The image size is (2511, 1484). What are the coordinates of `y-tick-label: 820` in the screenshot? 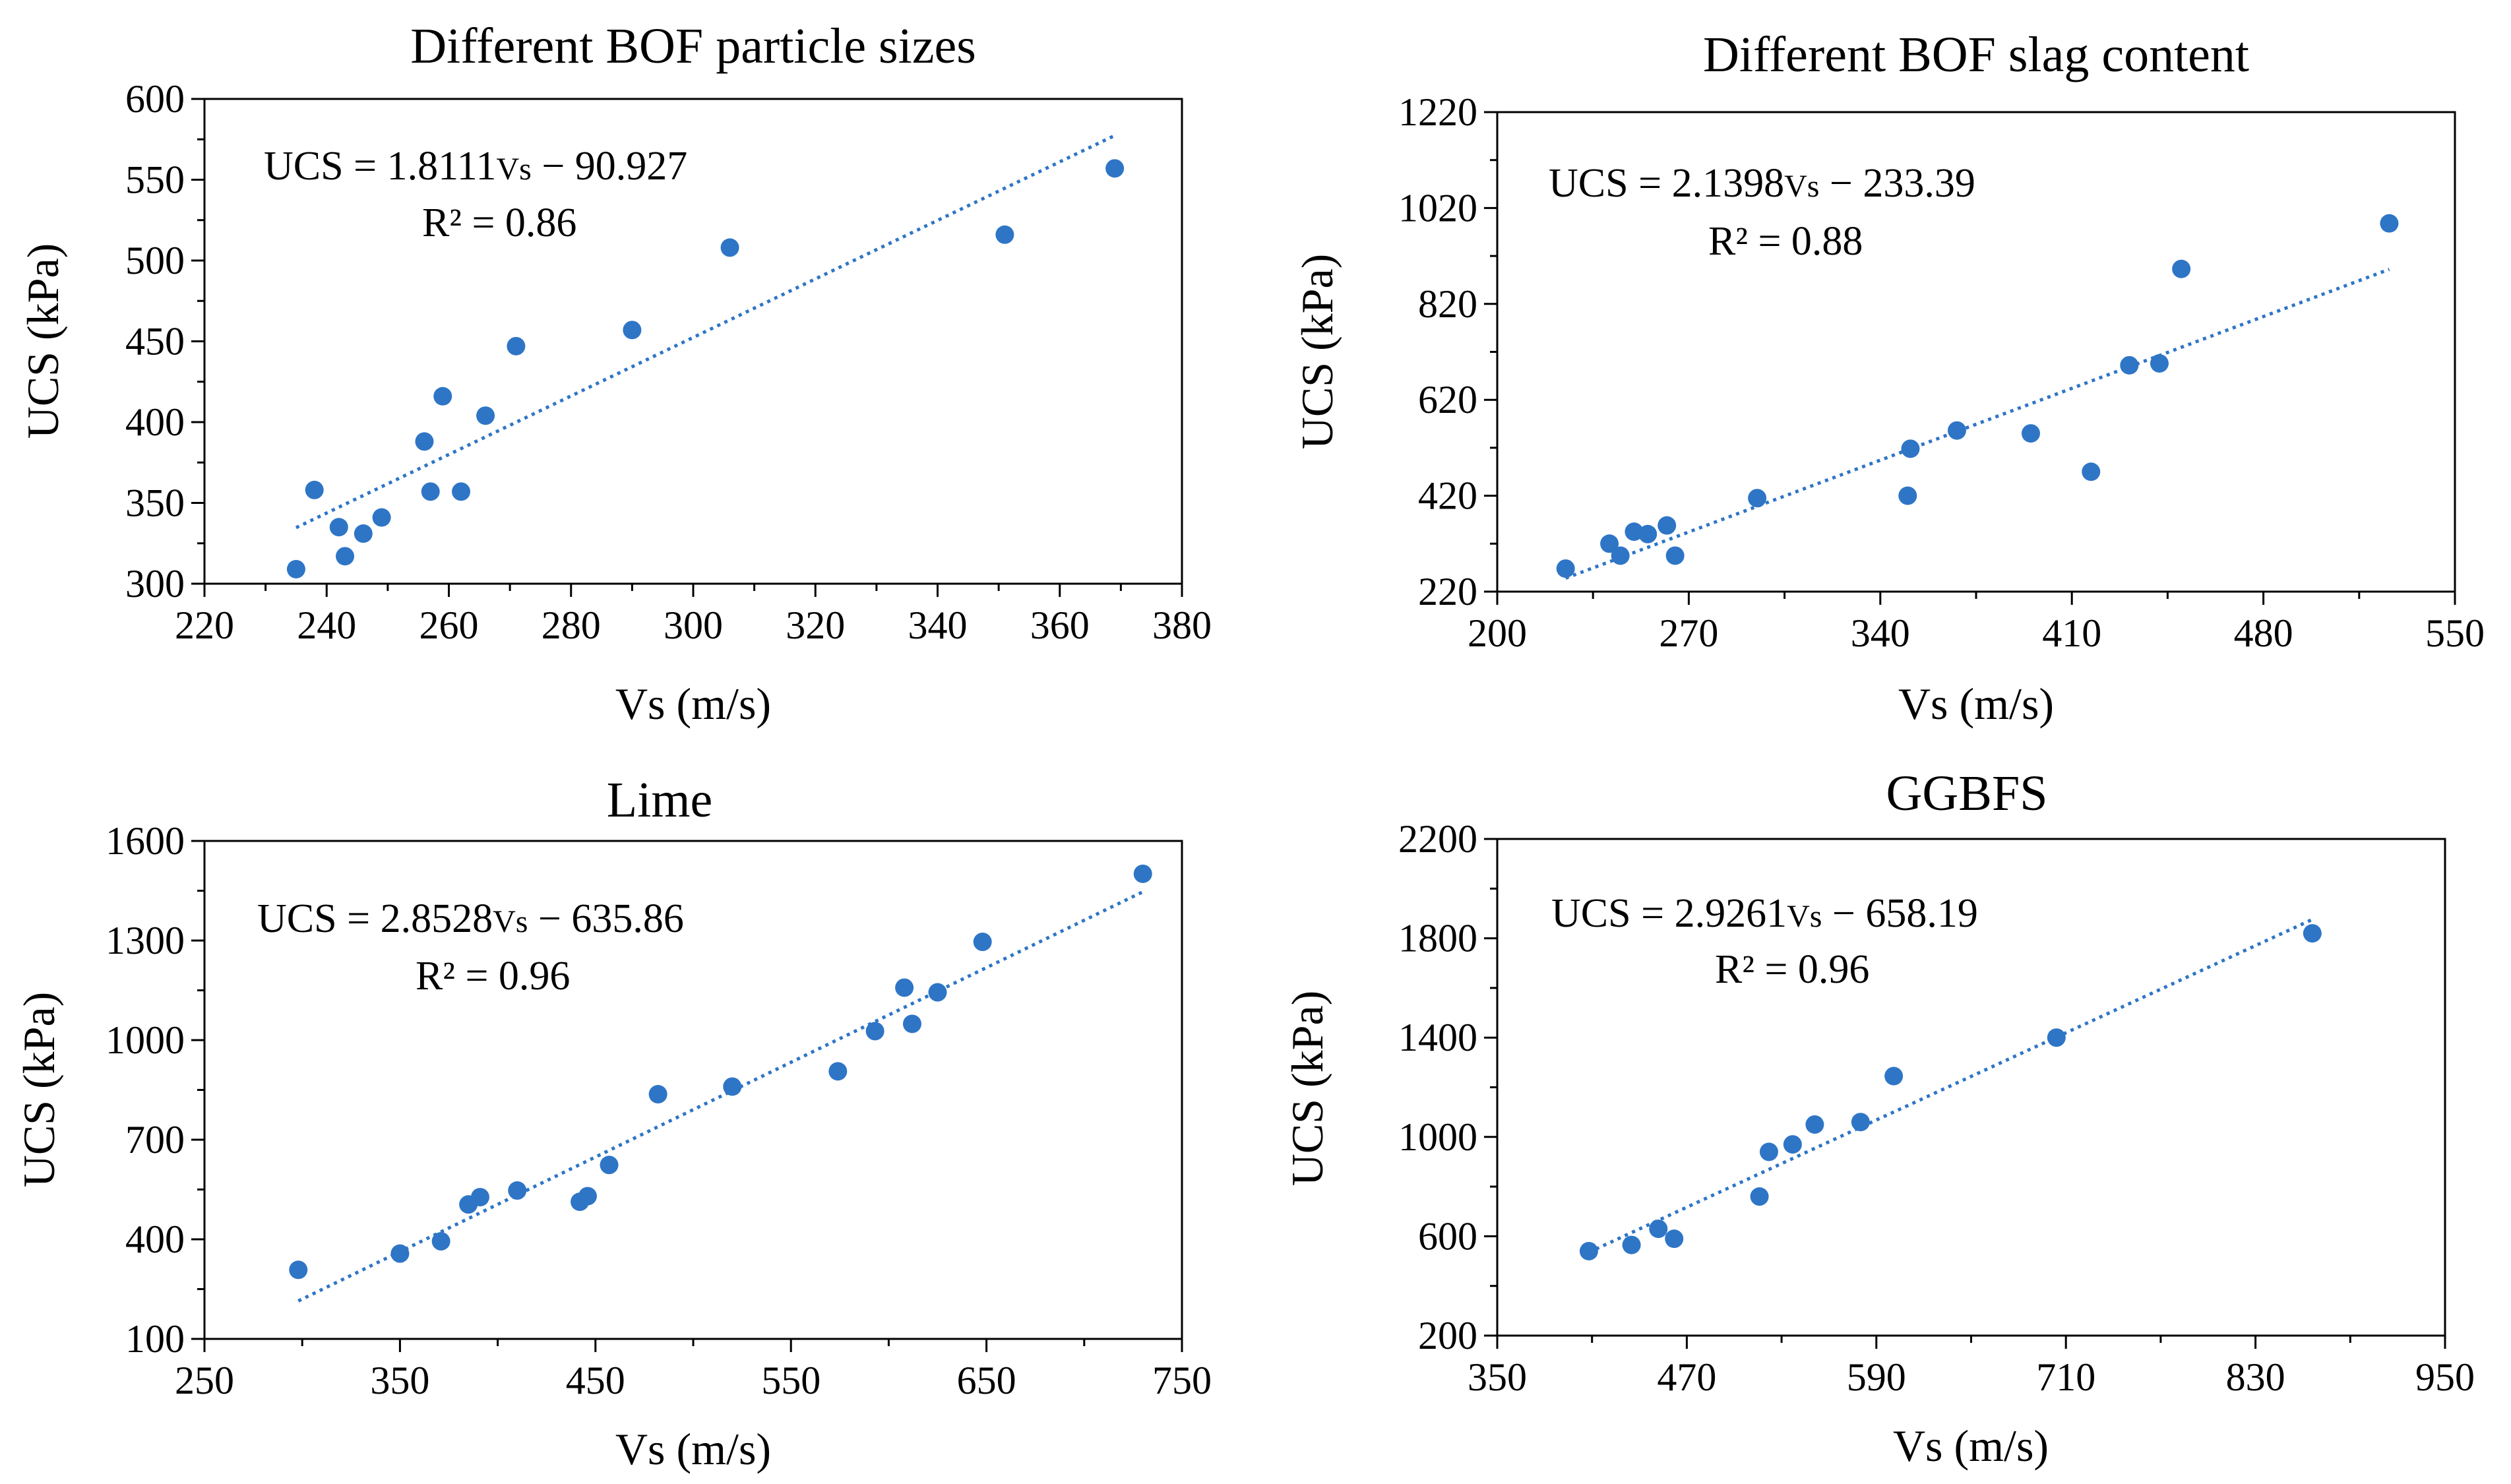 It's located at (1447, 304).